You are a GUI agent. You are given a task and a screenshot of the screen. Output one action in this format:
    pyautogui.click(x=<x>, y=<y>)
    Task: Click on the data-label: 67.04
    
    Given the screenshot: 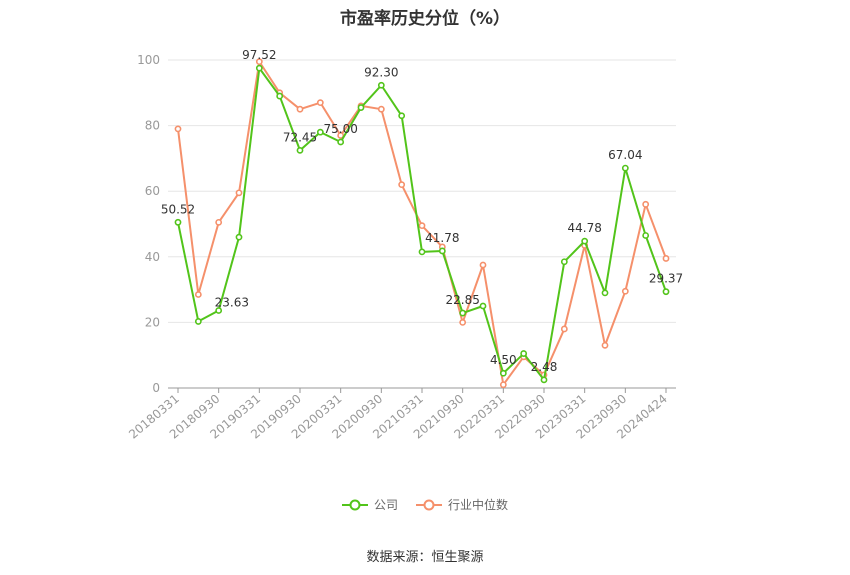 What is the action you would take?
    pyautogui.click(x=625, y=155)
    